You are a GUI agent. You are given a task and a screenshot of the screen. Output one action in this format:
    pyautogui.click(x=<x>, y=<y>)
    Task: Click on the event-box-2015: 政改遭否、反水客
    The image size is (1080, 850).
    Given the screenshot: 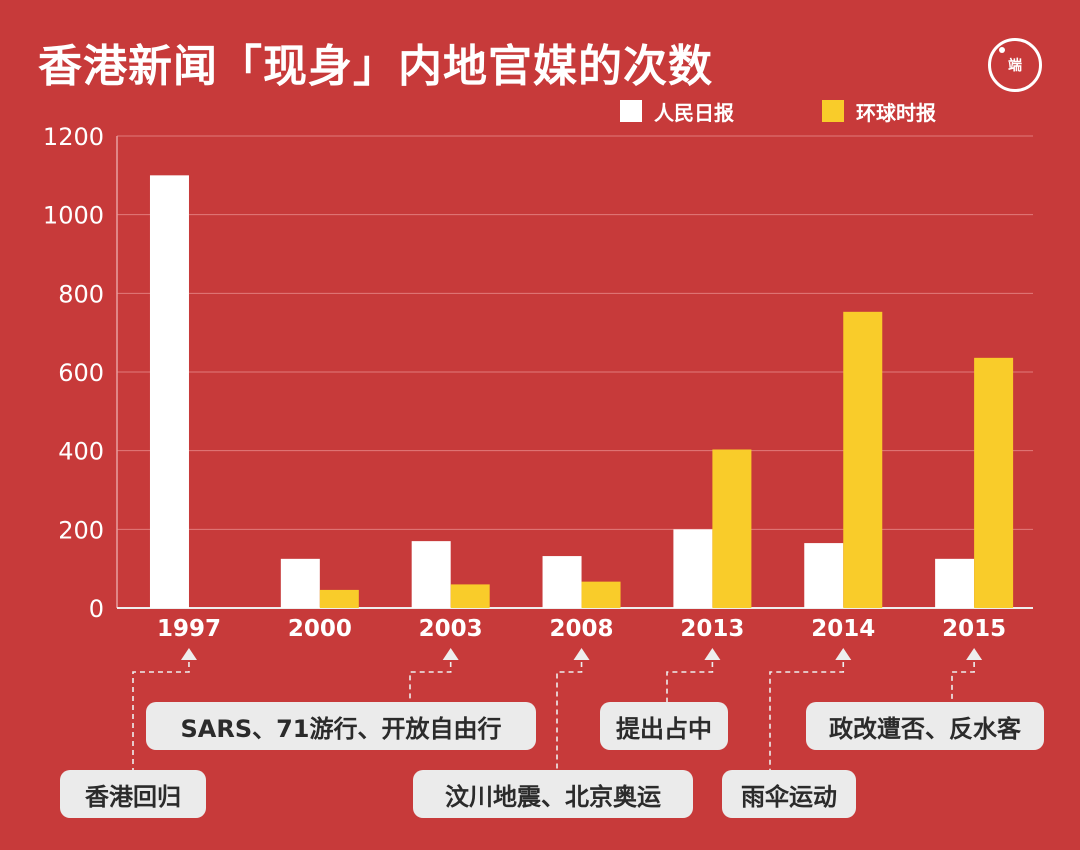 What is the action you would take?
    pyautogui.click(x=925, y=726)
    